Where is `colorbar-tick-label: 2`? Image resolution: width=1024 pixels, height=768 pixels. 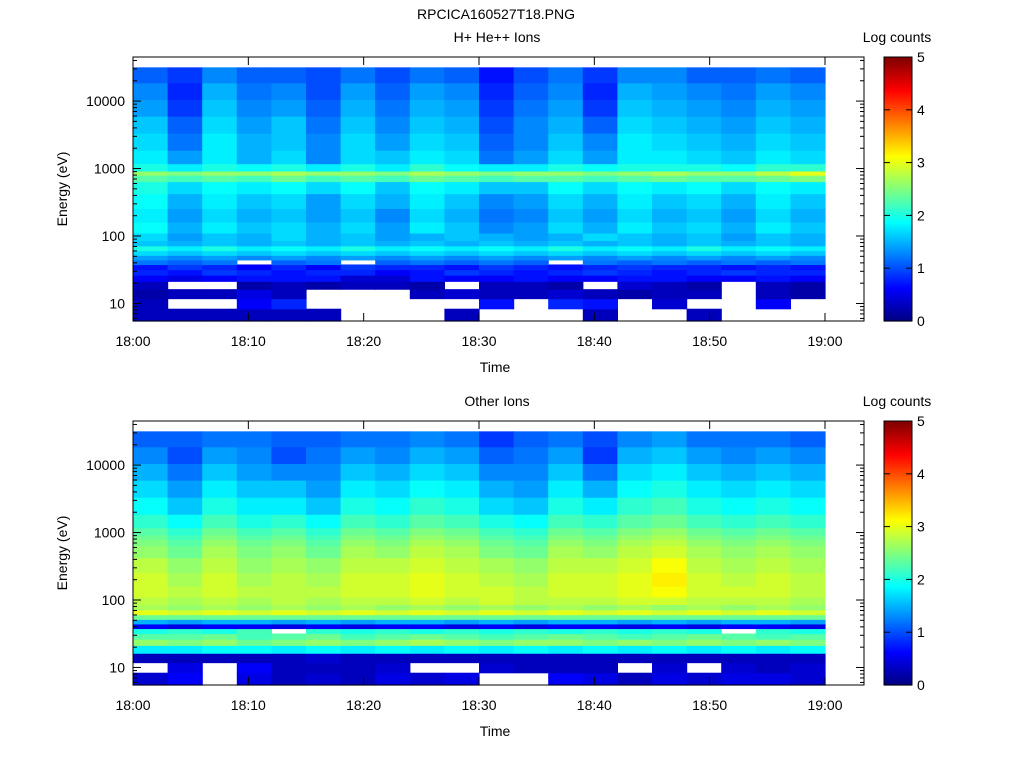
colorbar-tick-label: 2 is located at coordinates (921, 215).